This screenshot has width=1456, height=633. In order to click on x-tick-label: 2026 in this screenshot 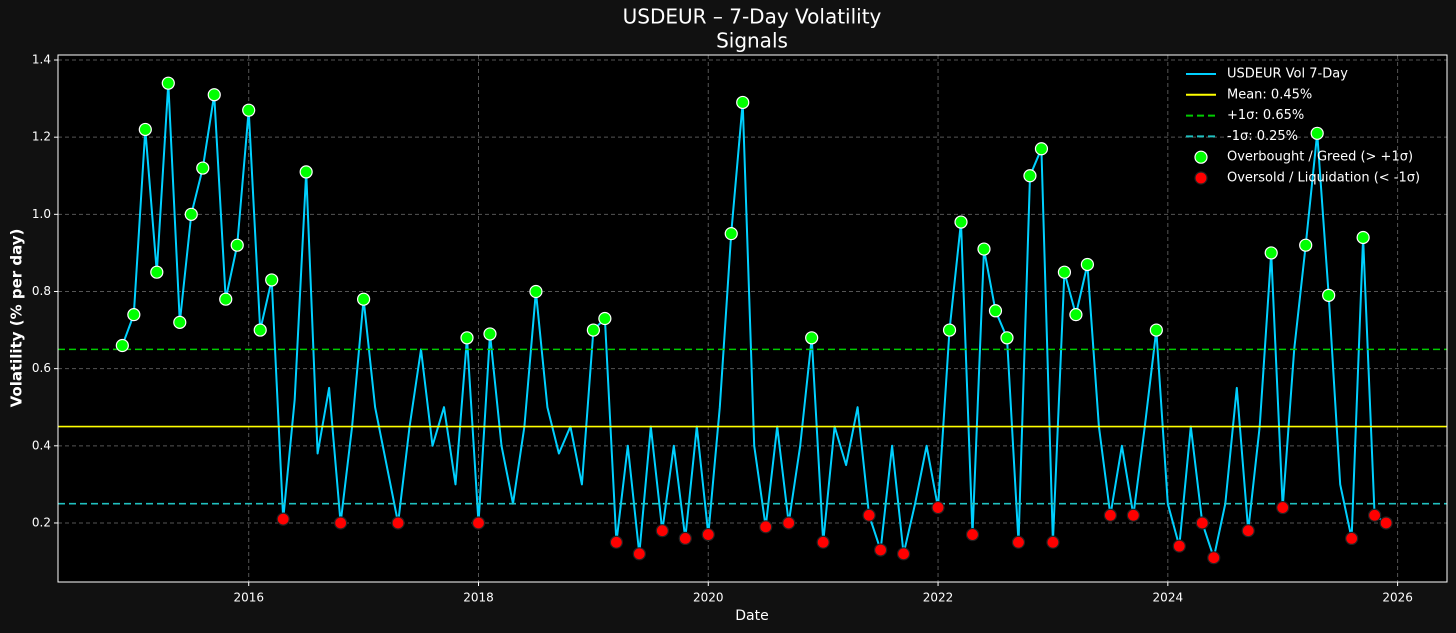, I will do `click(1397, 598)`.